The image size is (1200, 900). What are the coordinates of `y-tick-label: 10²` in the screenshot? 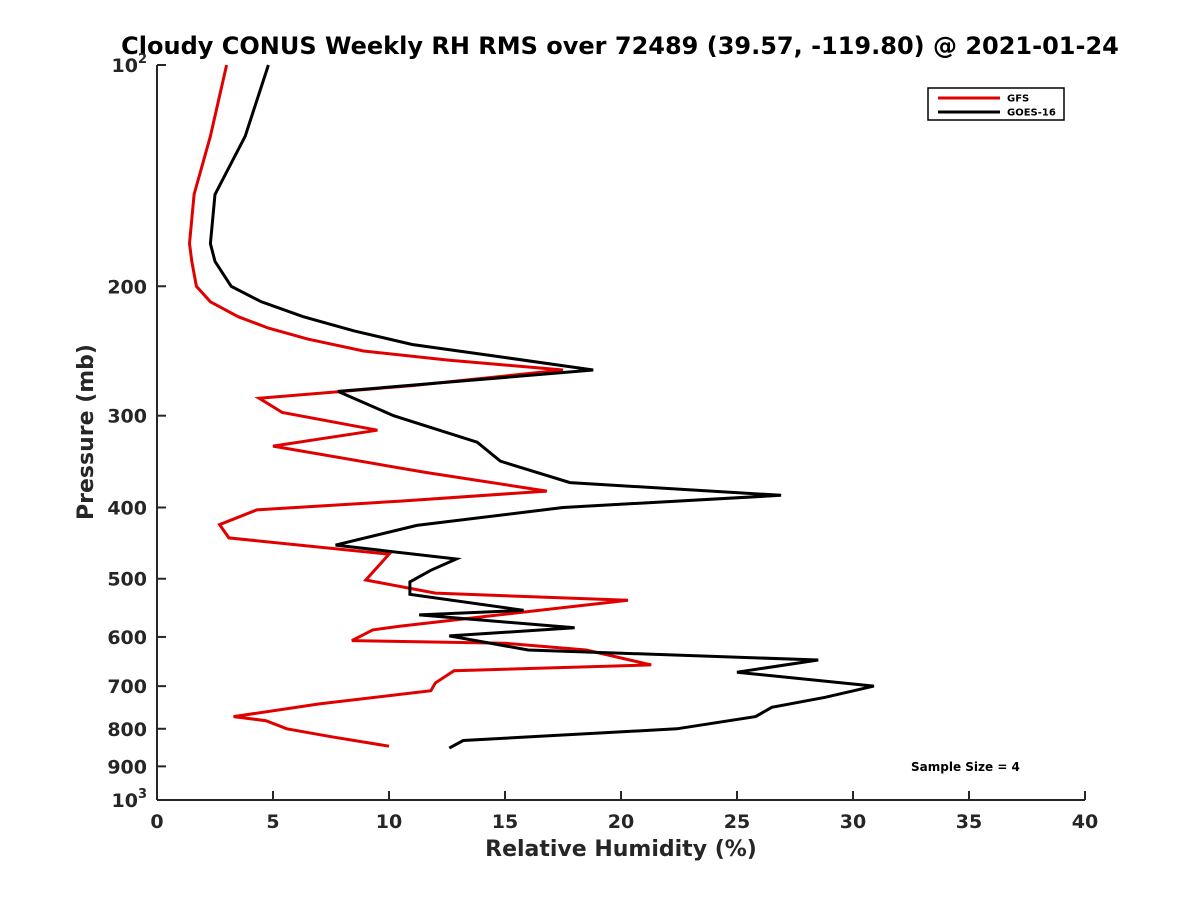 It's located at (130, 64).